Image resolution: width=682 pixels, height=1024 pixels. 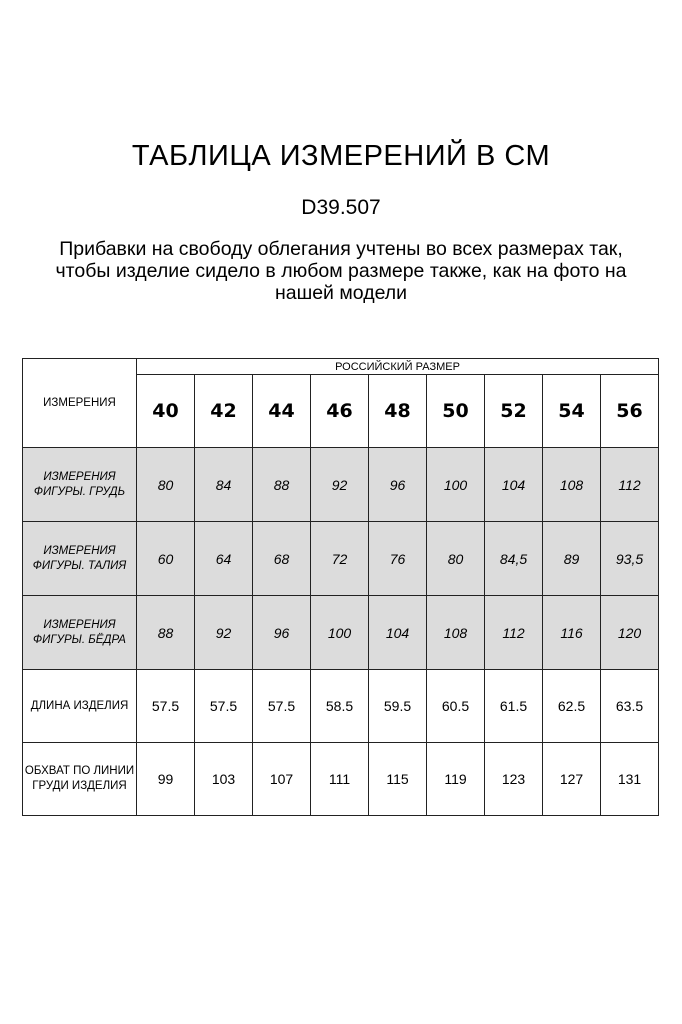 I want to click on size-header: 52, so click(x=513, y=411).